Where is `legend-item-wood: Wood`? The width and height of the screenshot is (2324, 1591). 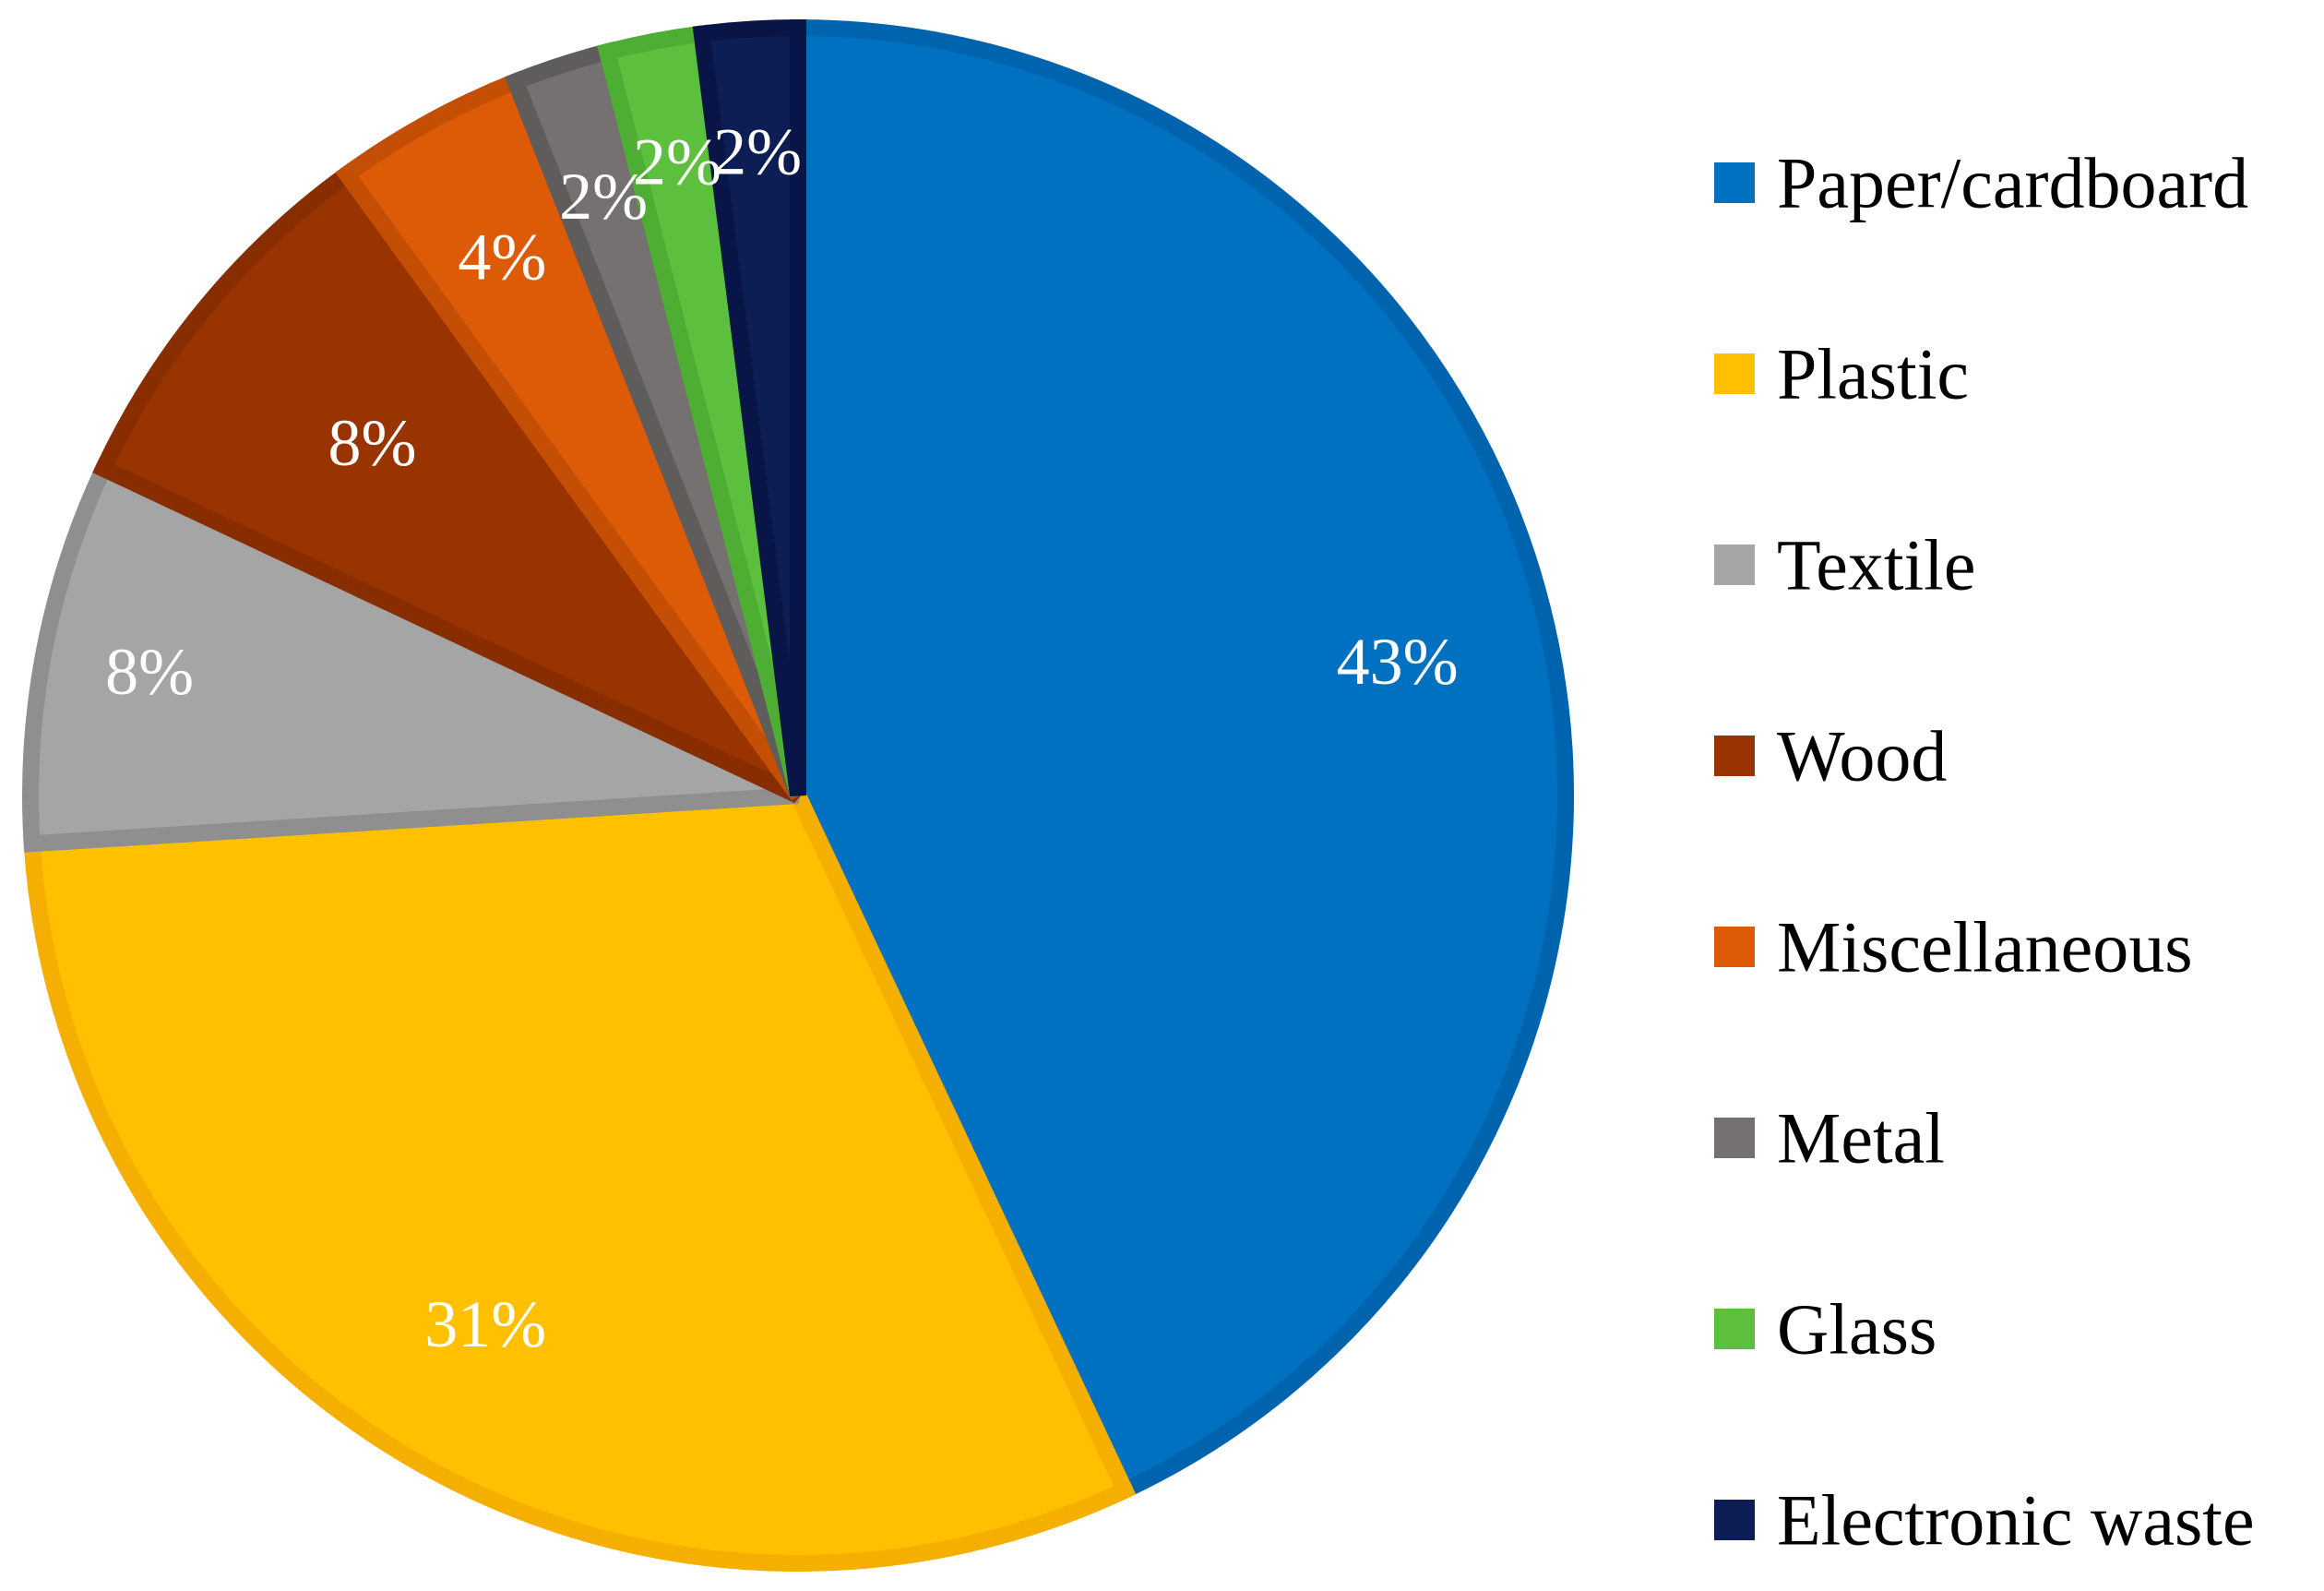
legend-item-wood: Wood is located at coordinates (1830, 756).